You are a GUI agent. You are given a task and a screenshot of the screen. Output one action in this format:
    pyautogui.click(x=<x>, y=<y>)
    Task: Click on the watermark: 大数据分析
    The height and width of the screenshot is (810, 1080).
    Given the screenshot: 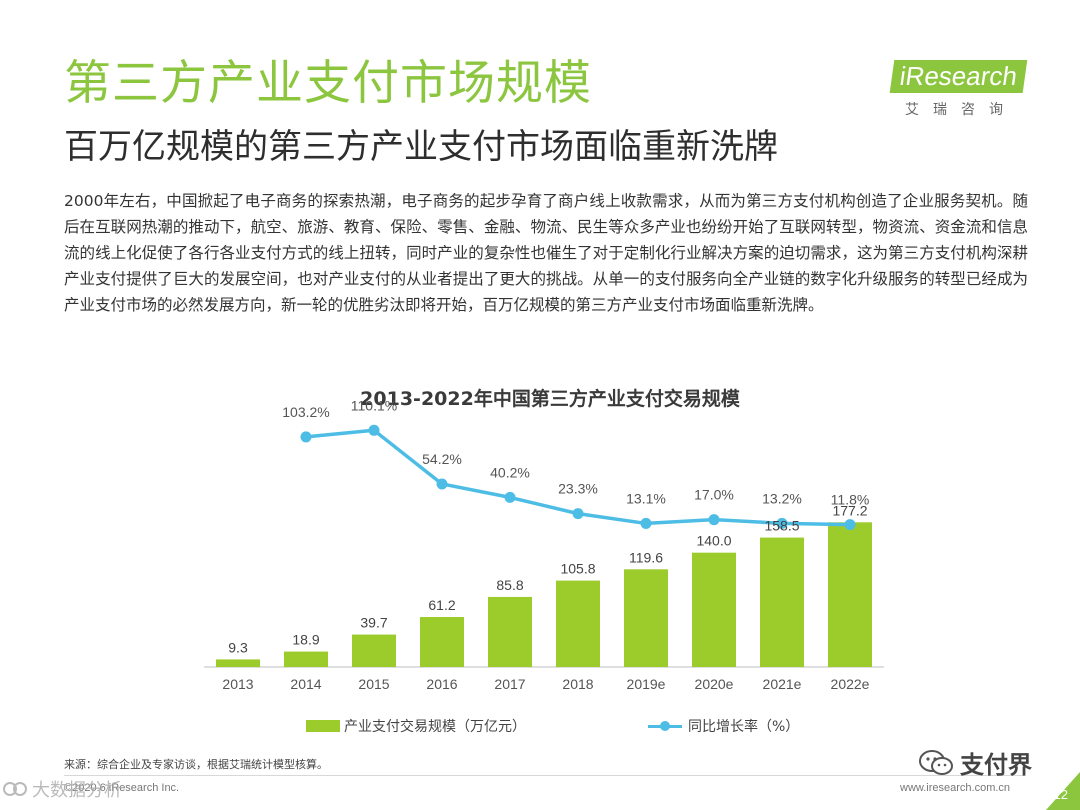 What is the action you would take?
    pyautogui.click(x=62, y=789)
    